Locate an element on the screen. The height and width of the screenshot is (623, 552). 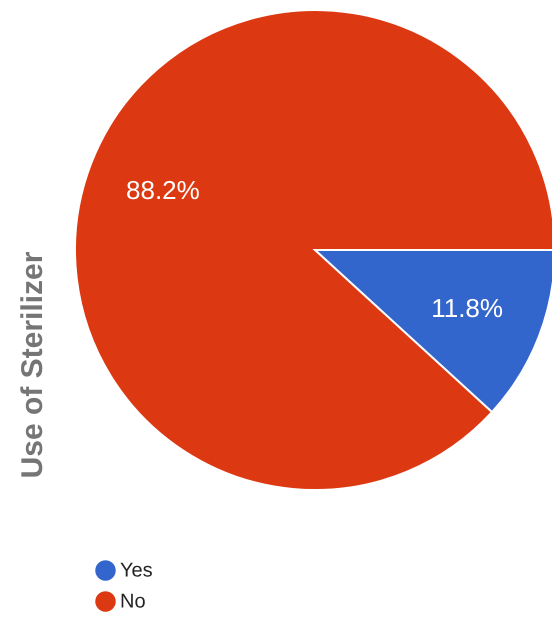
legend-label: No is located at coordinates (133, 601).